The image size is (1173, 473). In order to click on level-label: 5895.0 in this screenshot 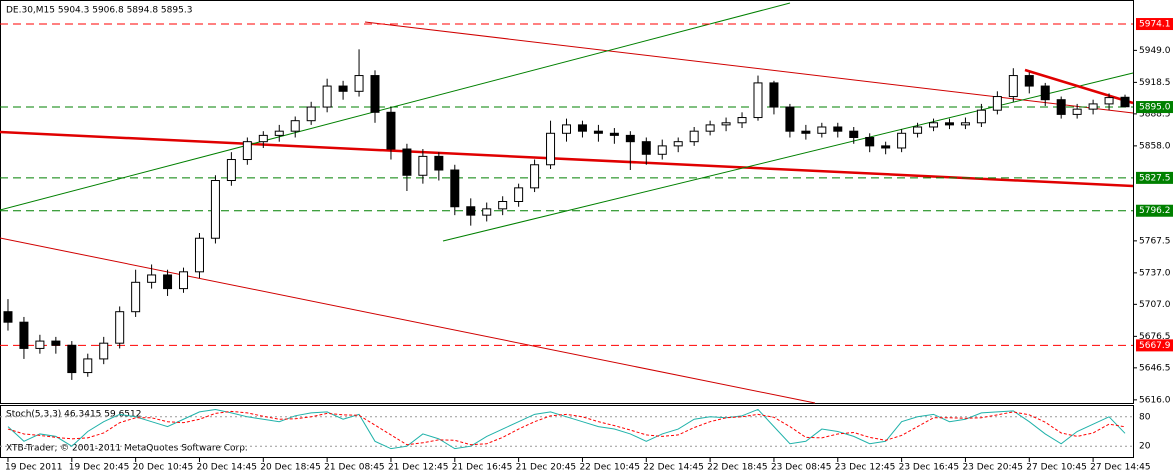, I will do `click(1155, 108)`.